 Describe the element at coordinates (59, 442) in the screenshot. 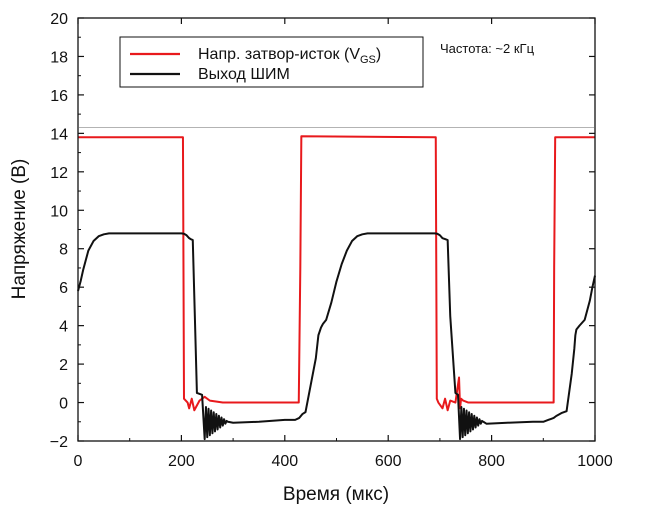

I see `y-tick-label: −2` at that location.